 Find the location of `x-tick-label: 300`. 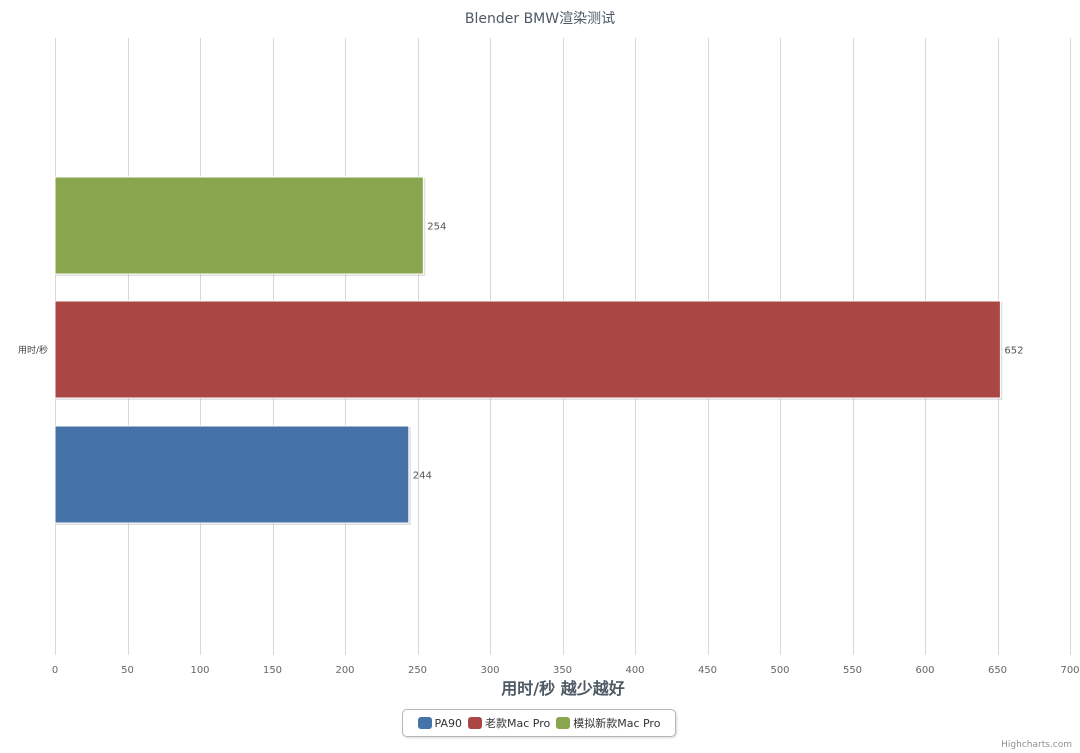

x-tick-label: 300 is located at coordinates (489, 670).